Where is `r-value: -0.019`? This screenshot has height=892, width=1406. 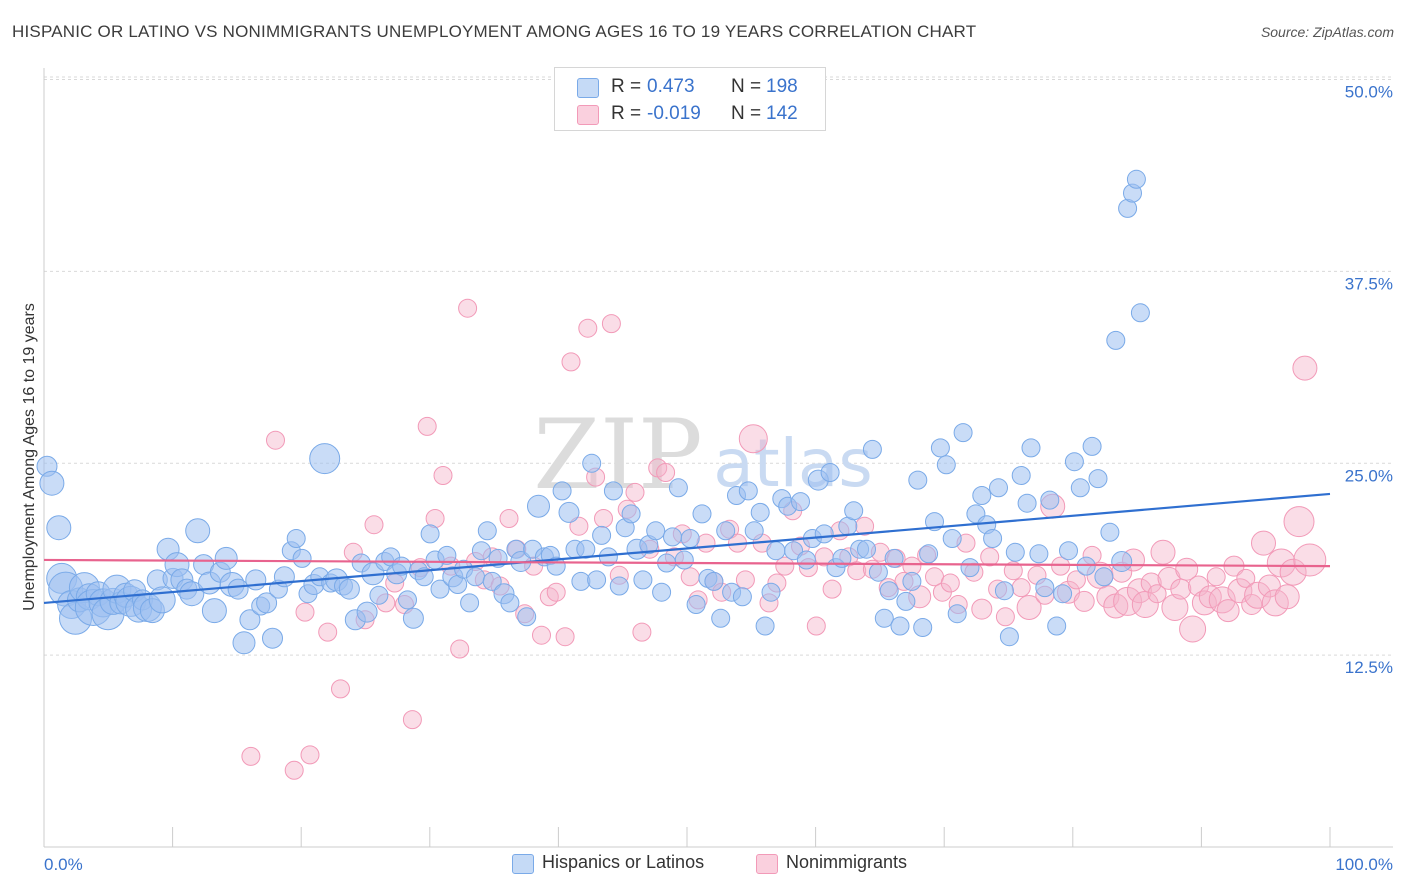 r-value: -0.019 is located at coordinates (674, 113).